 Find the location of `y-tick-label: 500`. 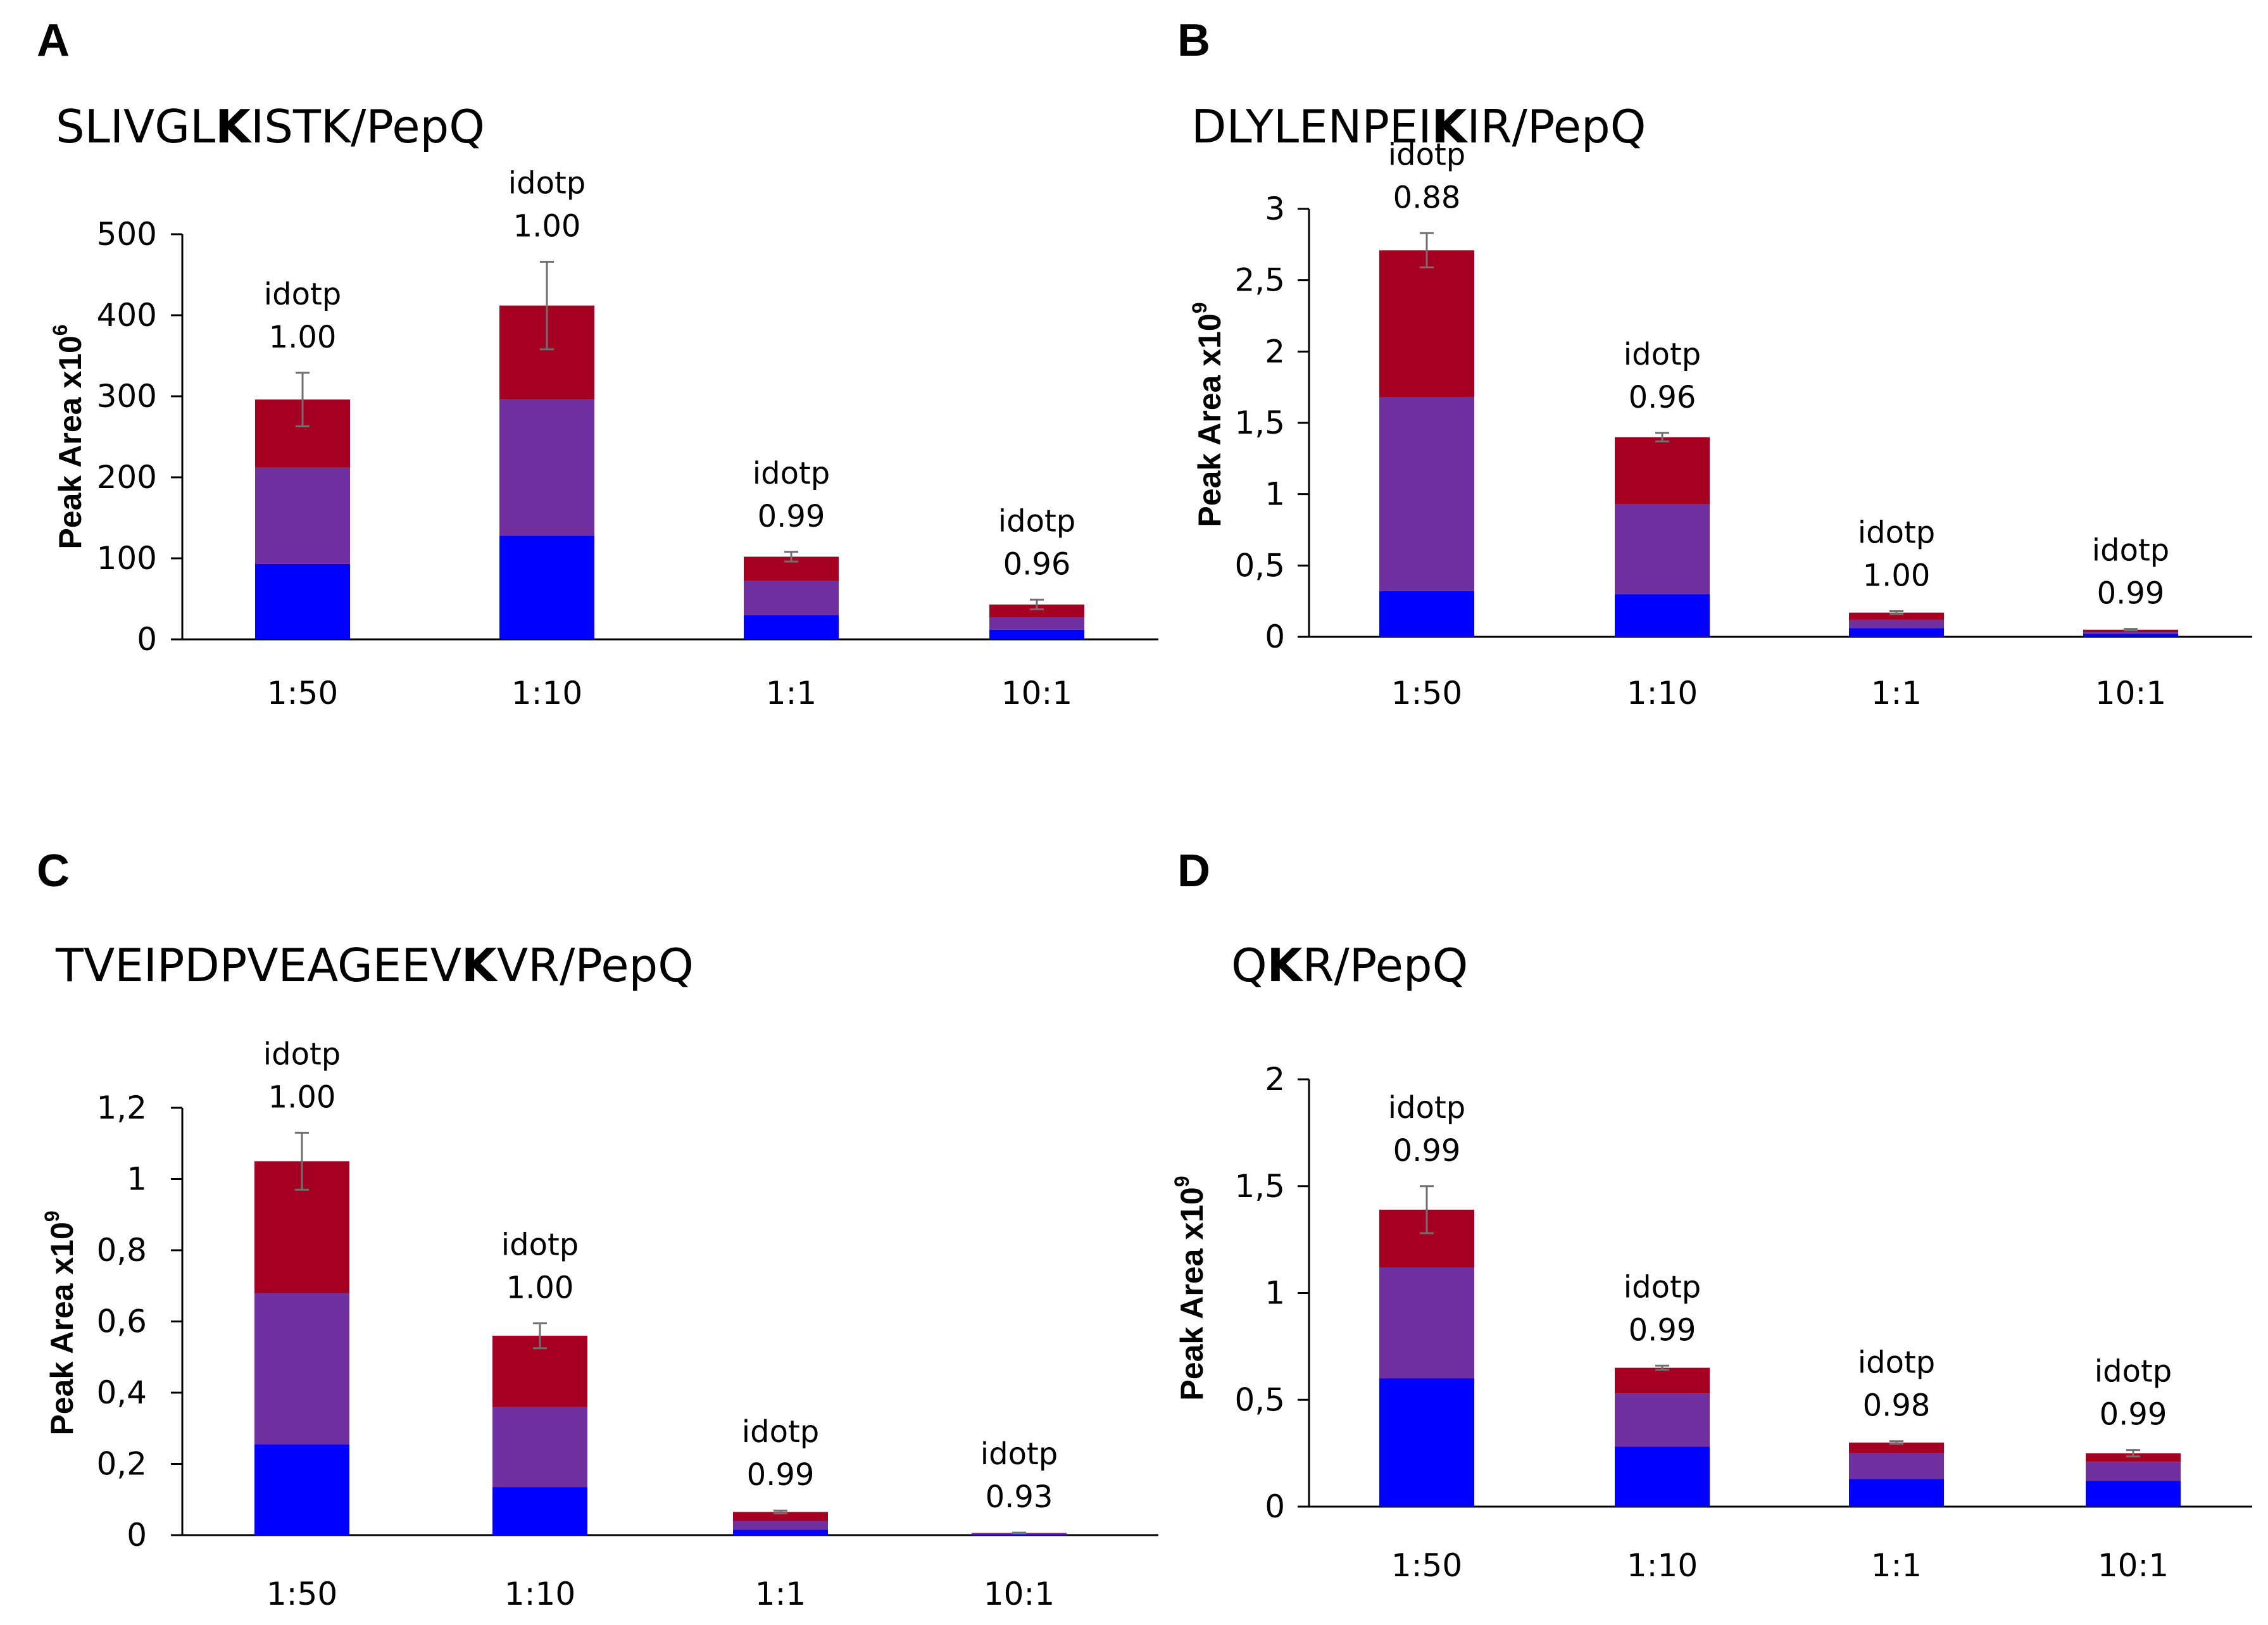

y-tick-label: 500 is located at coordinates (127, 235).